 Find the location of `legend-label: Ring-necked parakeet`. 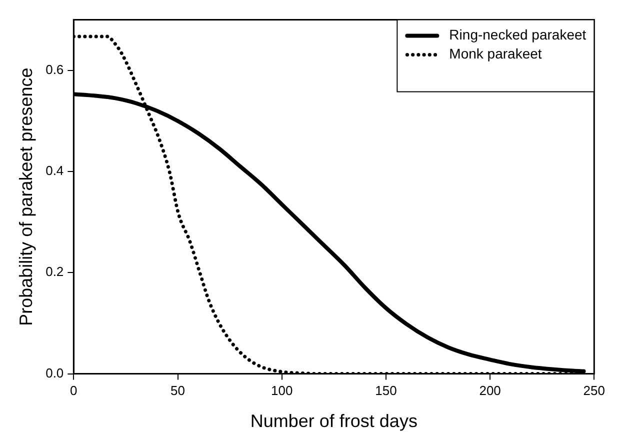

legend-label: Ring-necked parakeet is located at coordinates (517, 34).